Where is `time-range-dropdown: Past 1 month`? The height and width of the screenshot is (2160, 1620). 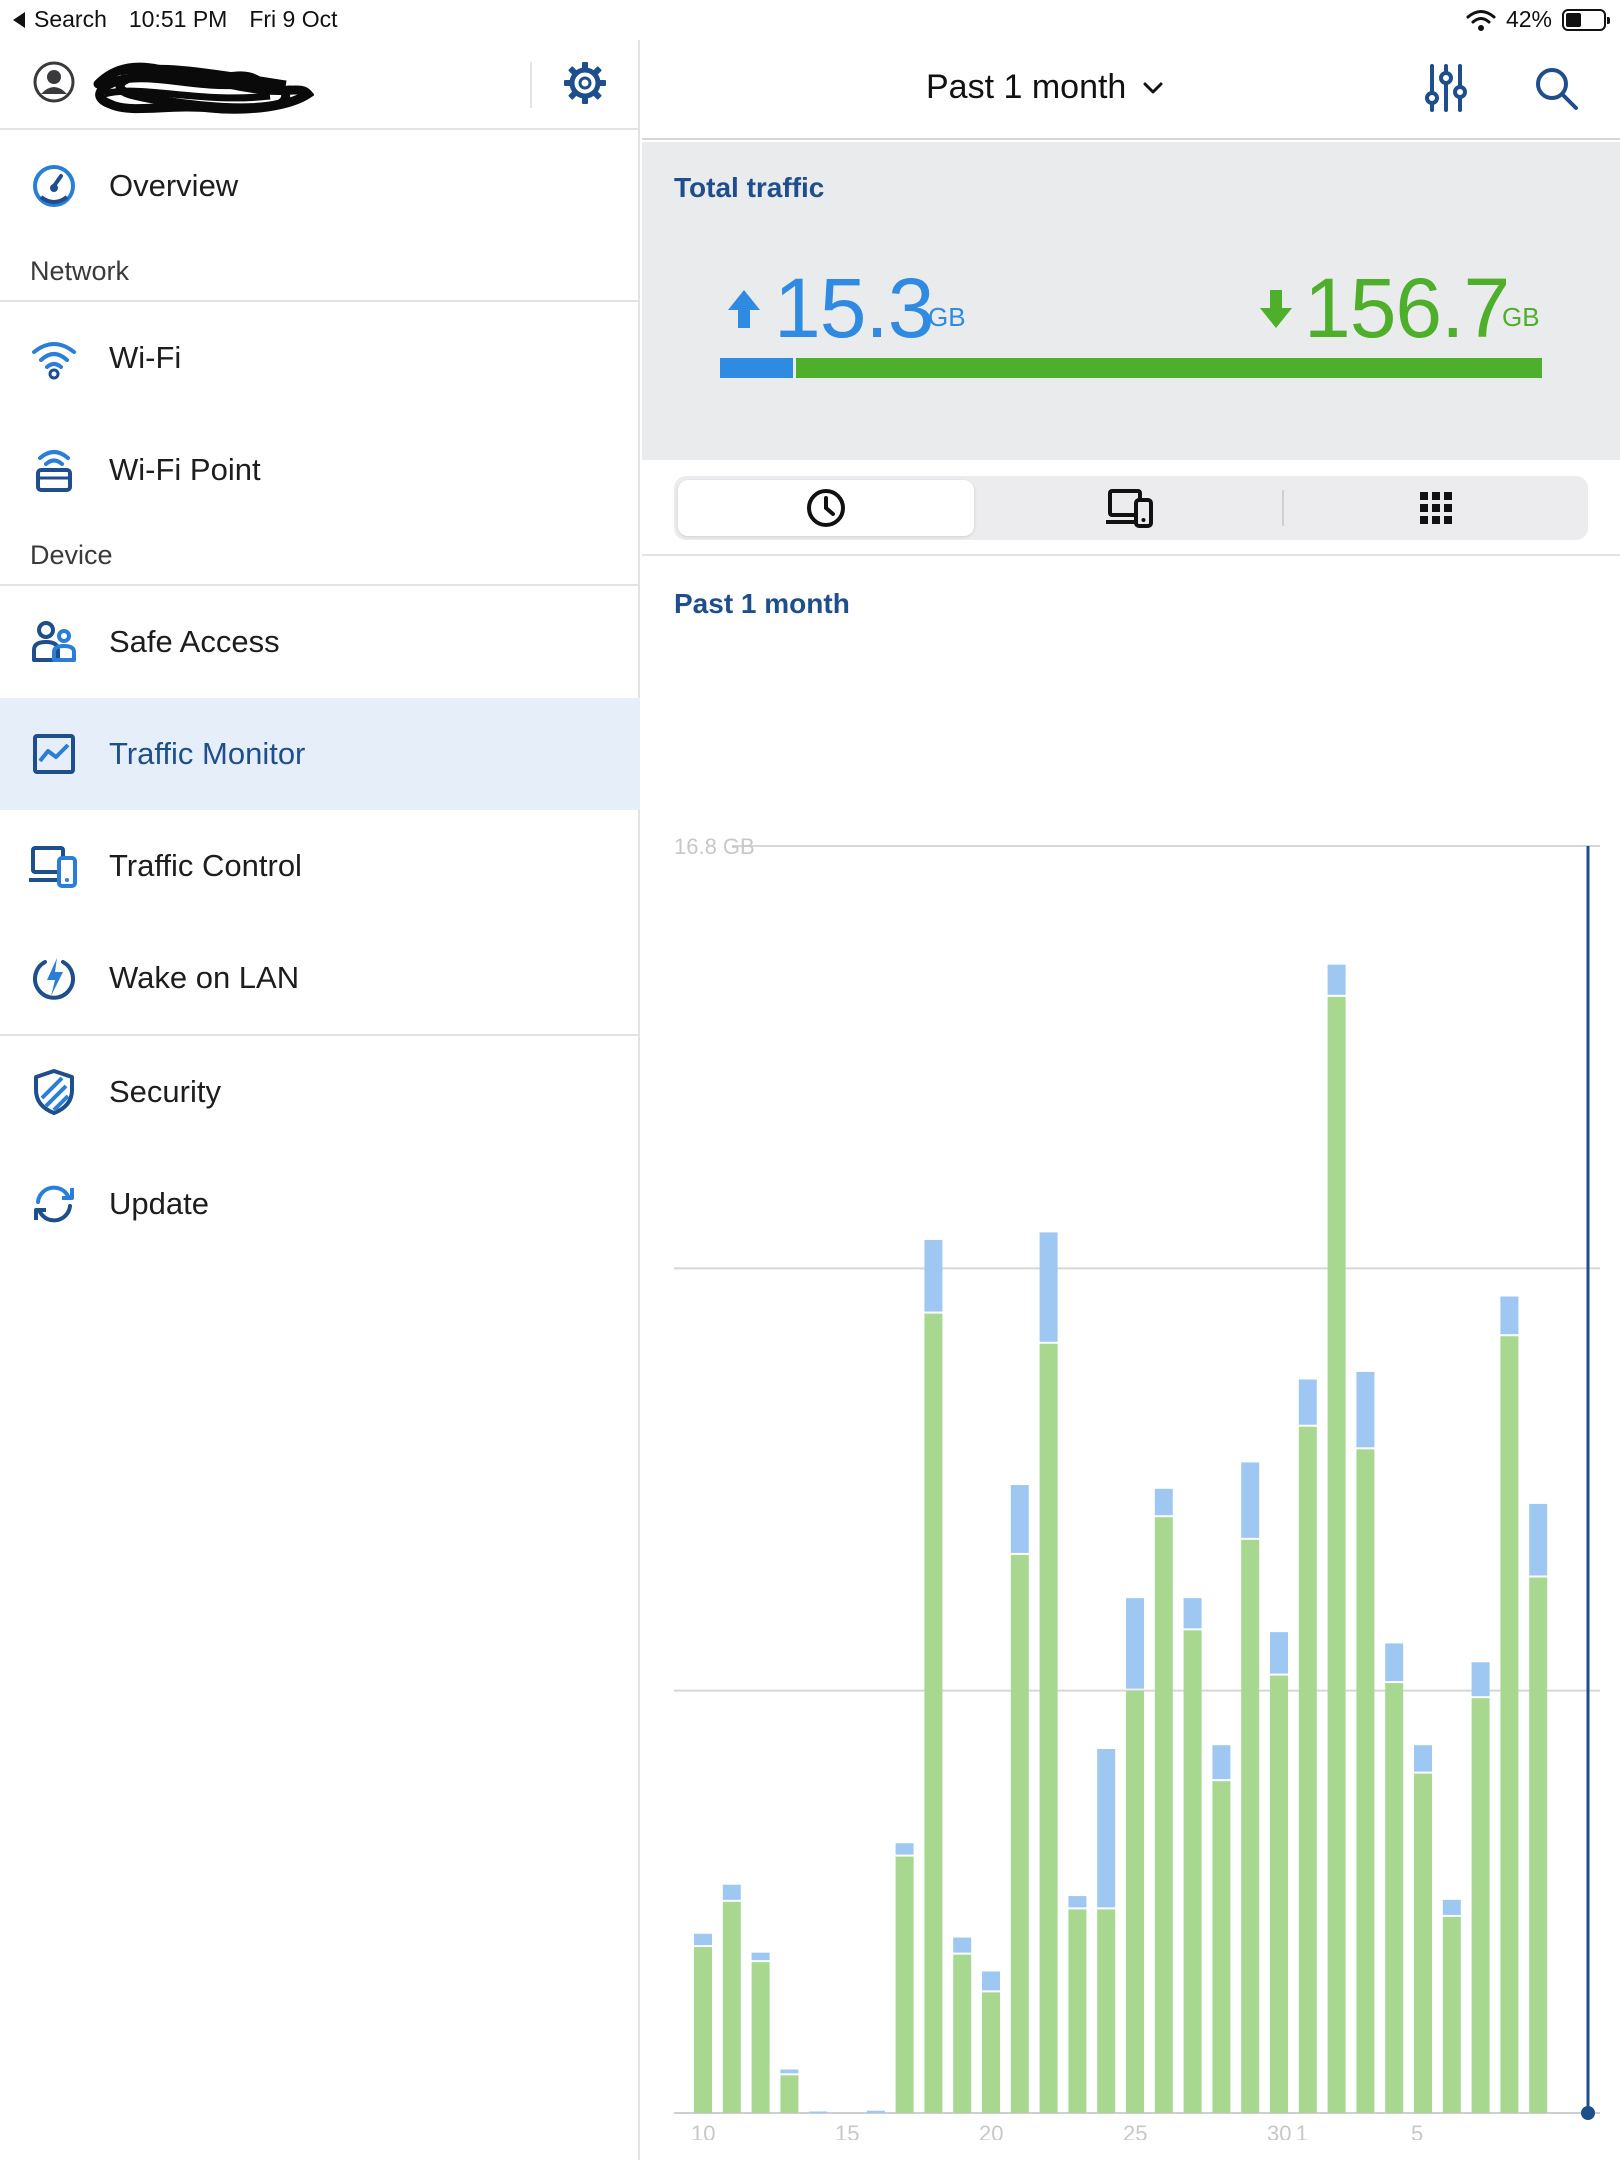
time-range-dropdown: Past 1 month is located at coordinates (1045, 87).